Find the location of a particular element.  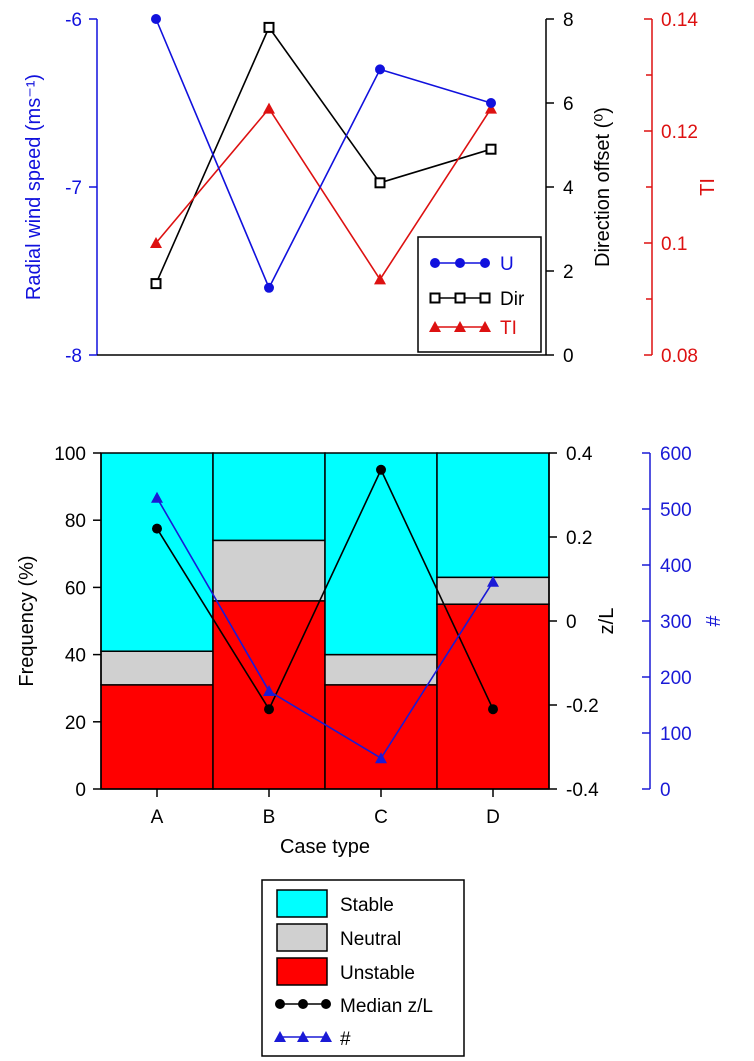

top-left-tick-label: -6 is located at coordinates (73, 20).